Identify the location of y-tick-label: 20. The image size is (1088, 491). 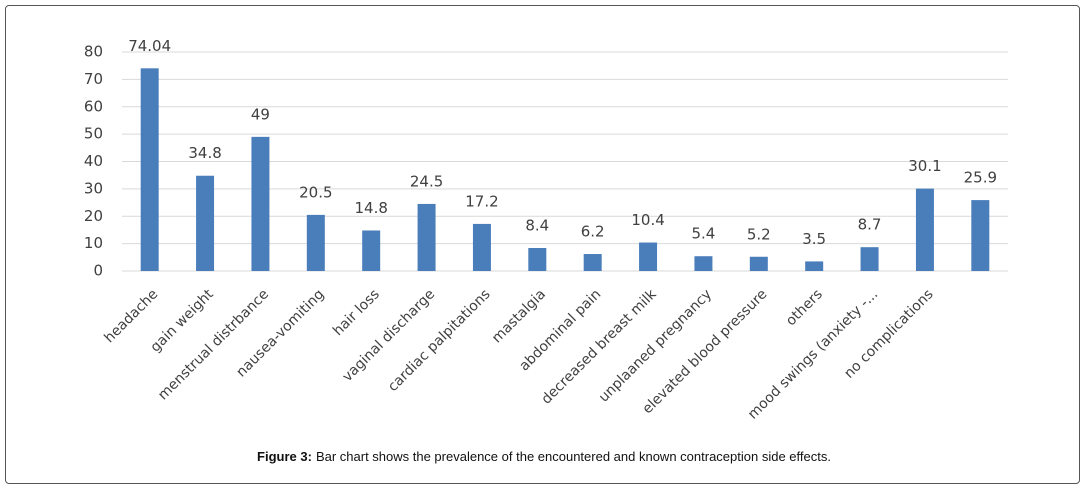
(93, 216).